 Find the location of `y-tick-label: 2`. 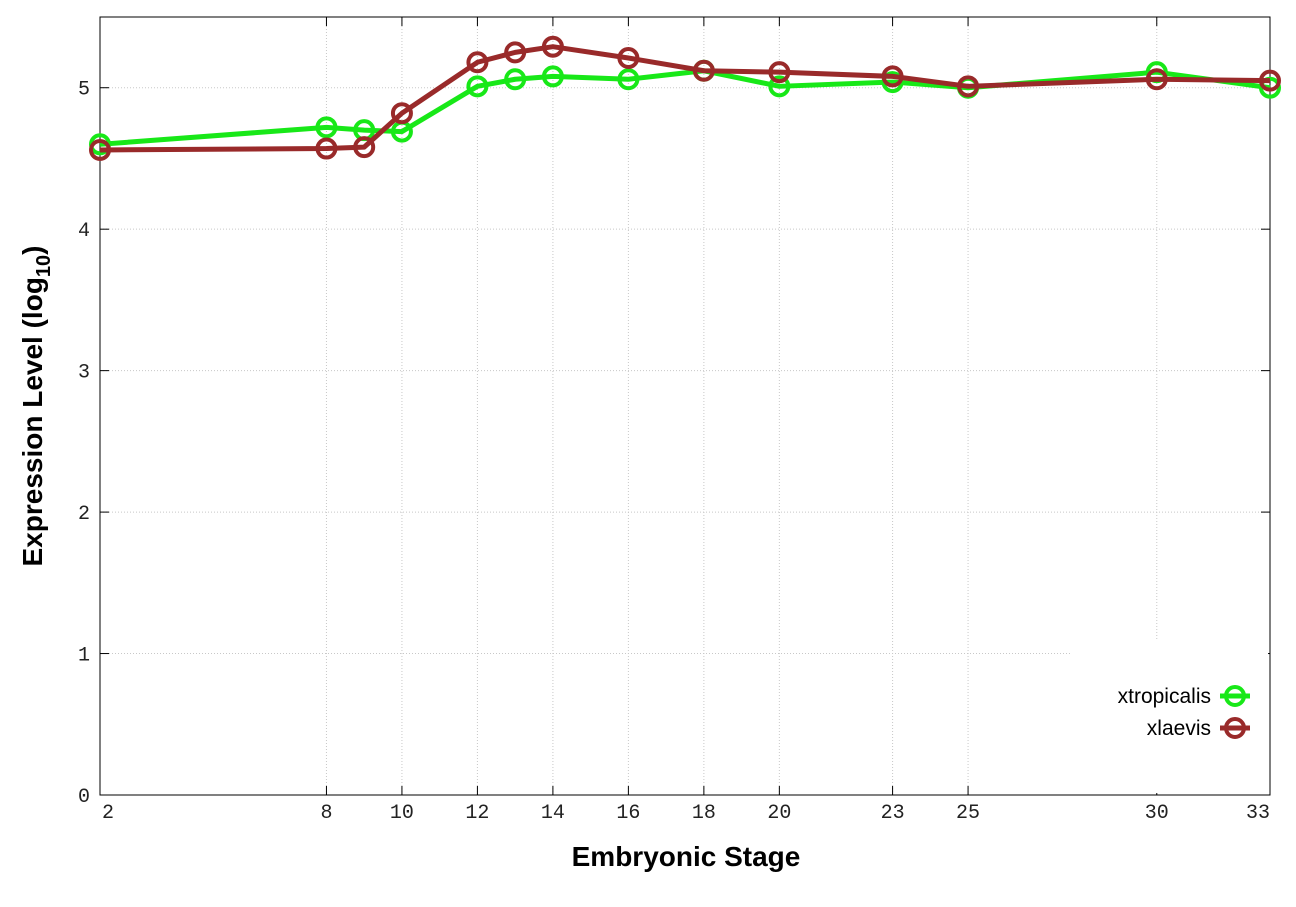

y-tick-label: 2 is located at coordinates (84, 514).